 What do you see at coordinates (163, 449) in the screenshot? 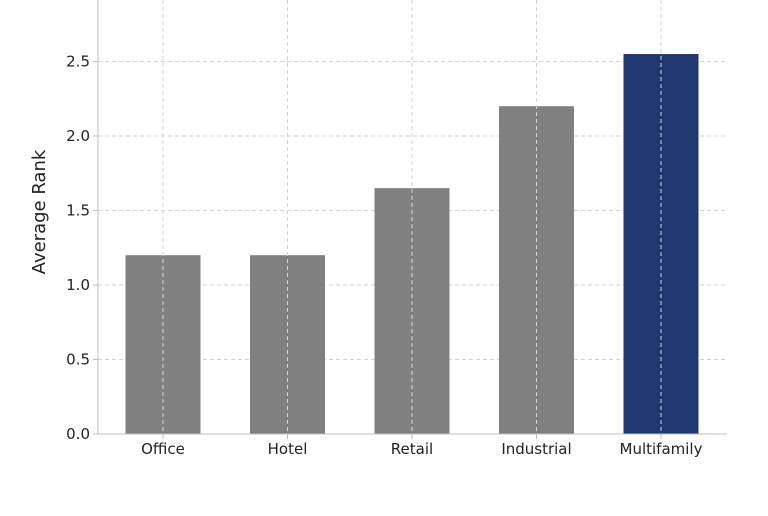
I see `x-tick-label: Office` at bounding box center [163, 449].